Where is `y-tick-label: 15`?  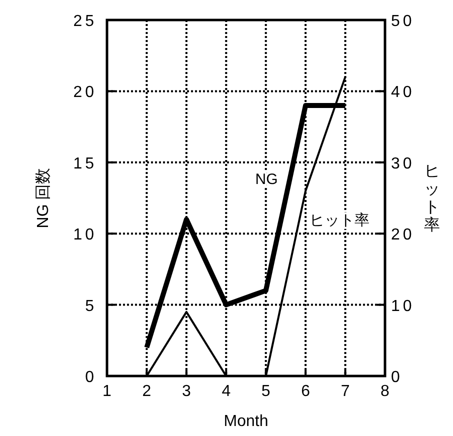
y-tick-label: 15 is located at coordinates (85, 163).